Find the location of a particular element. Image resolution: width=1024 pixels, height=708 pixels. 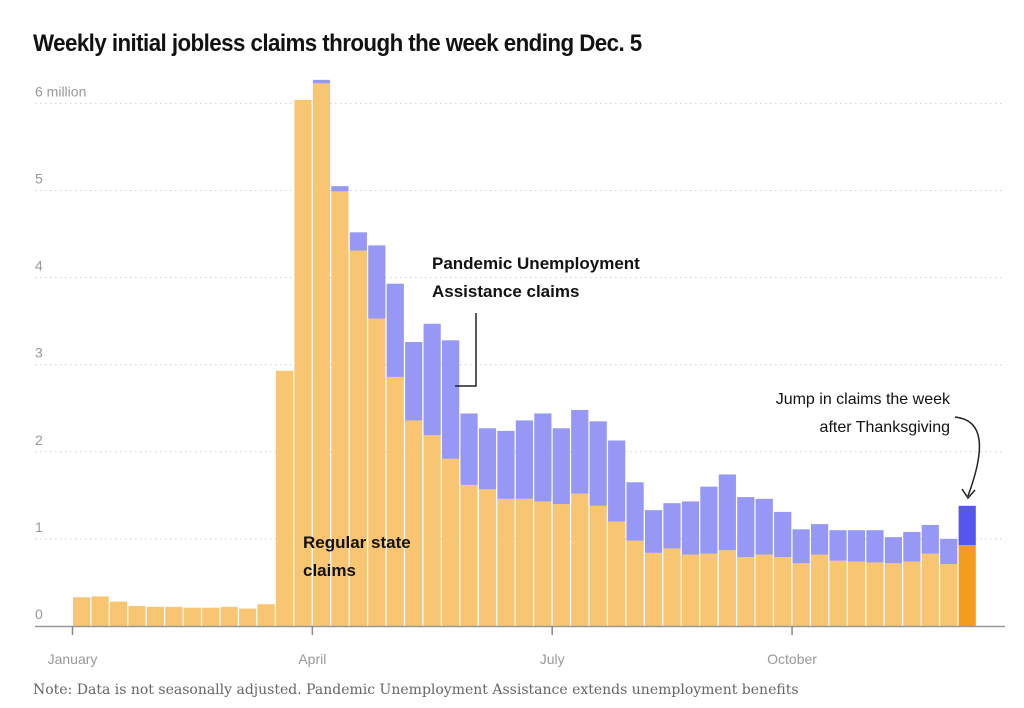

x-tick-label: April is located at coordinates (312, 659).